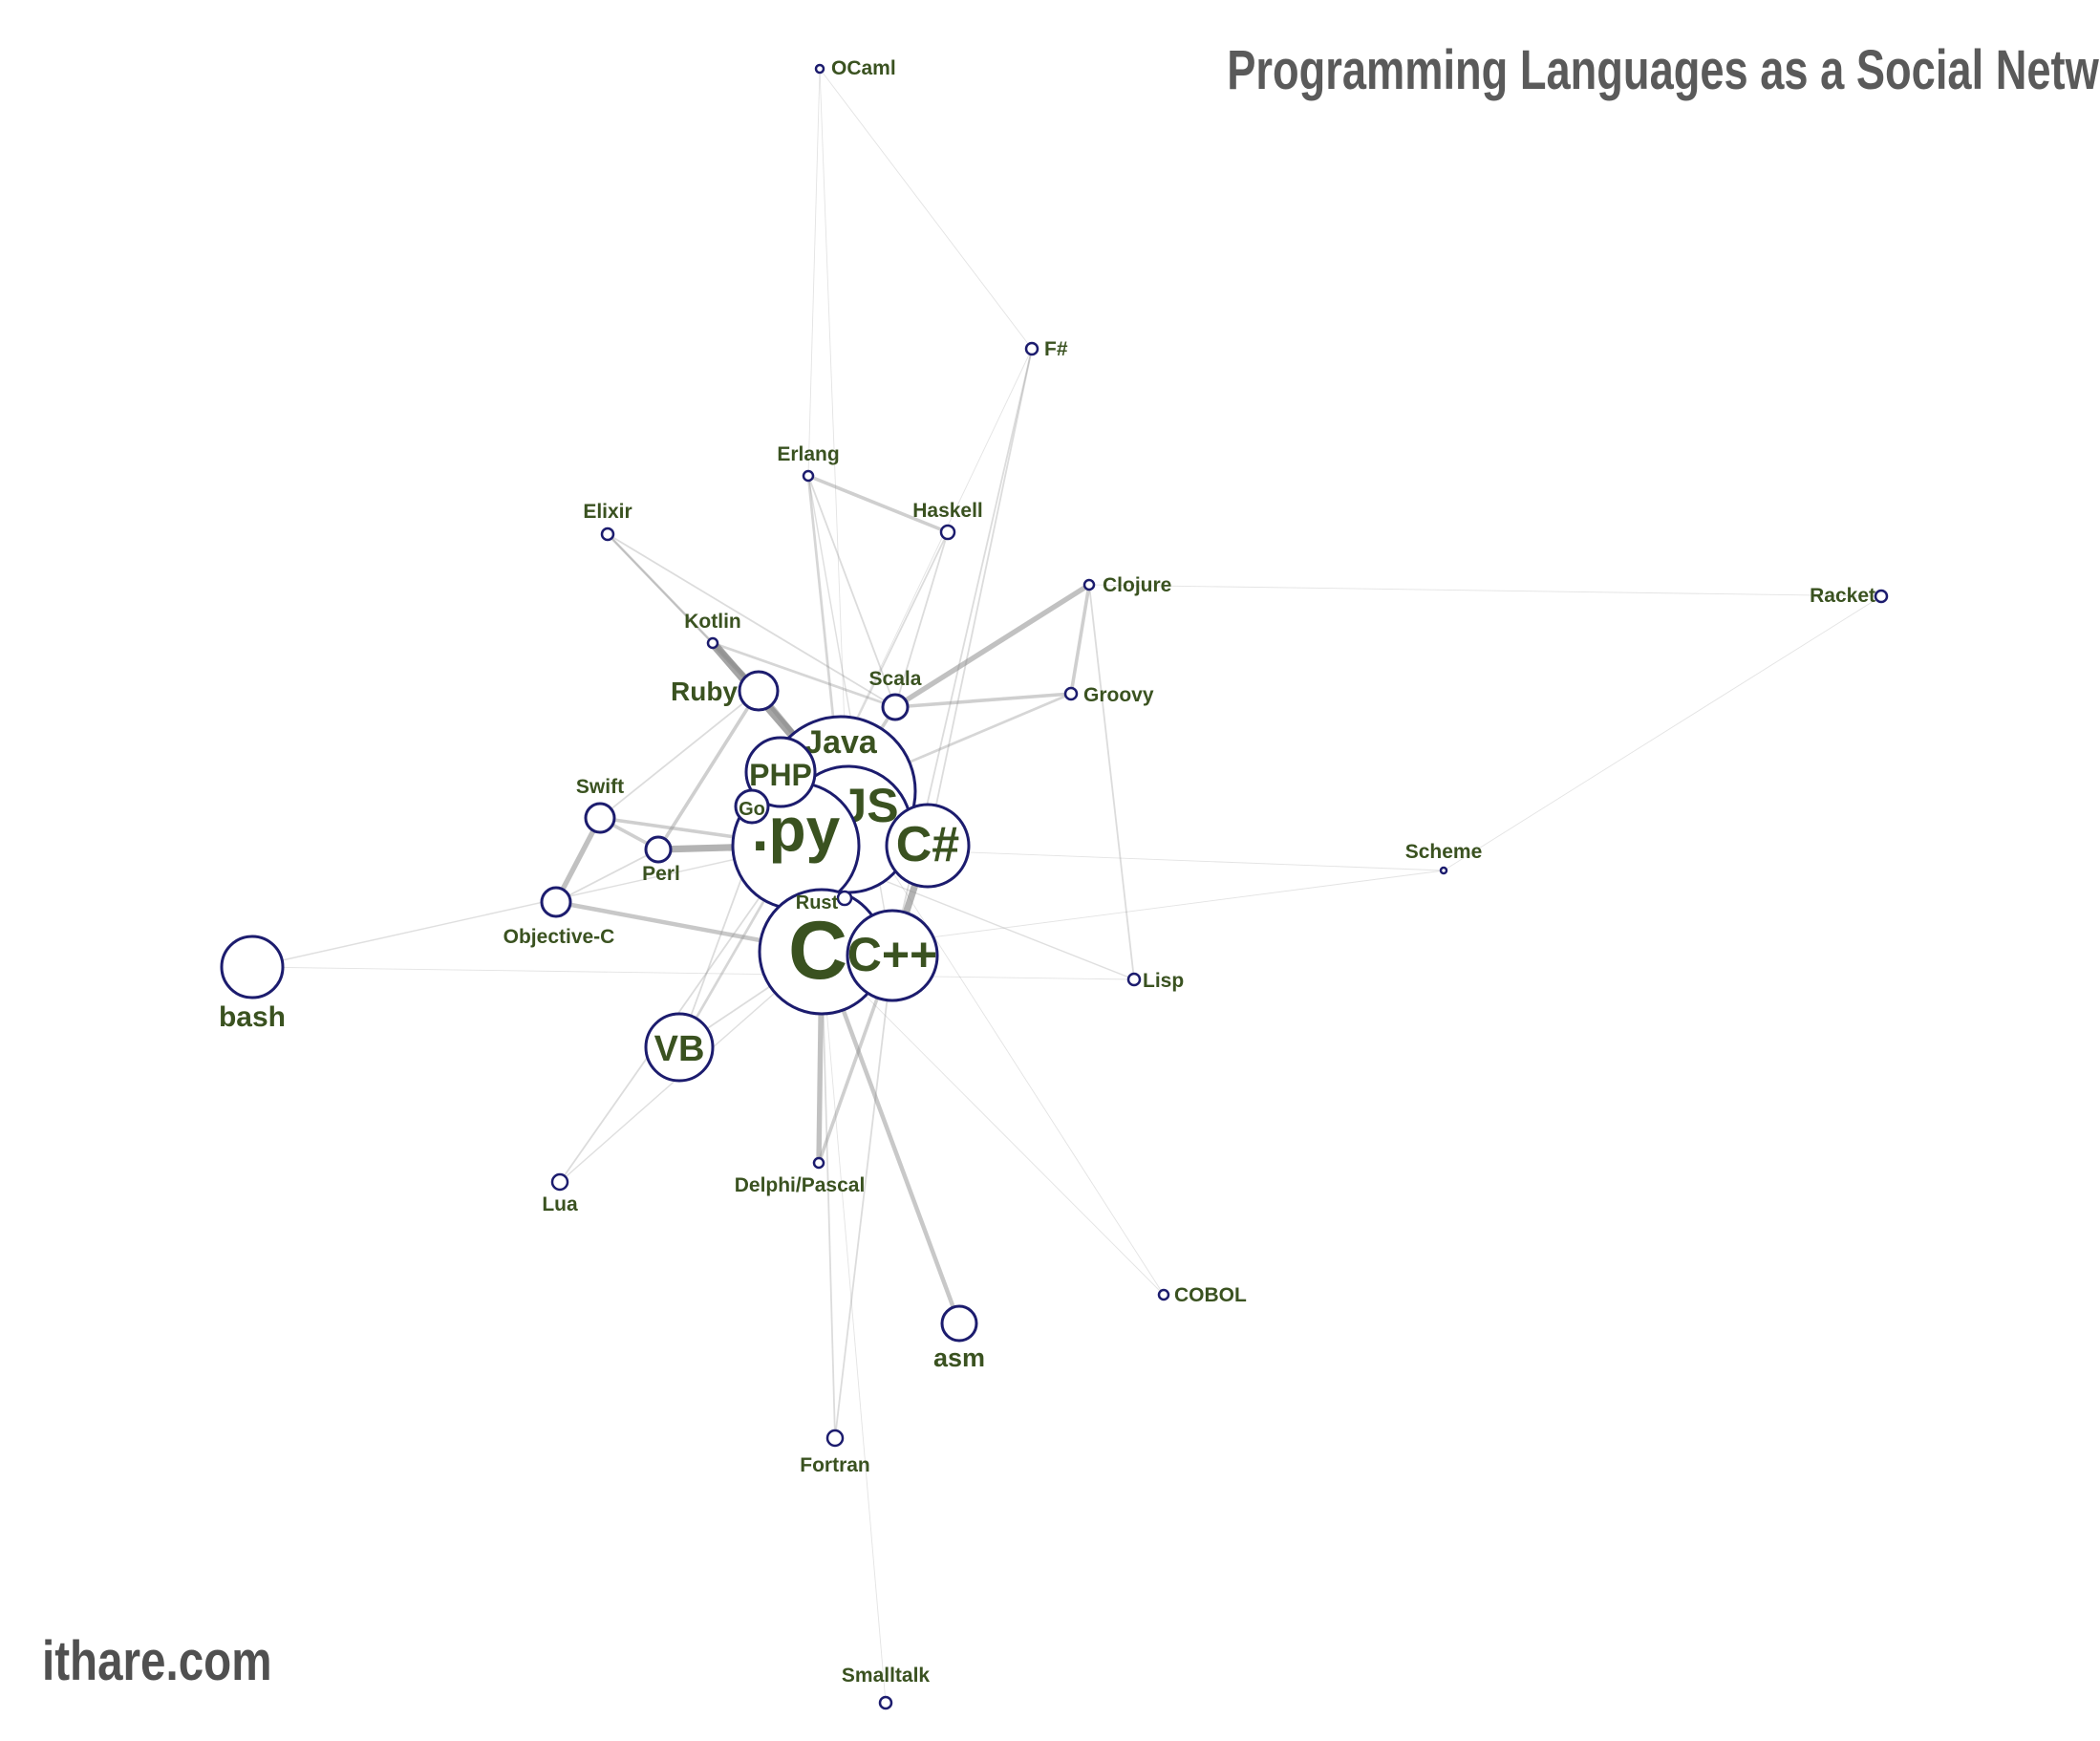  Describe the element at coordinates (607, 512) in the screenshot. I see `node-label-elixir: Elixir` at that location.